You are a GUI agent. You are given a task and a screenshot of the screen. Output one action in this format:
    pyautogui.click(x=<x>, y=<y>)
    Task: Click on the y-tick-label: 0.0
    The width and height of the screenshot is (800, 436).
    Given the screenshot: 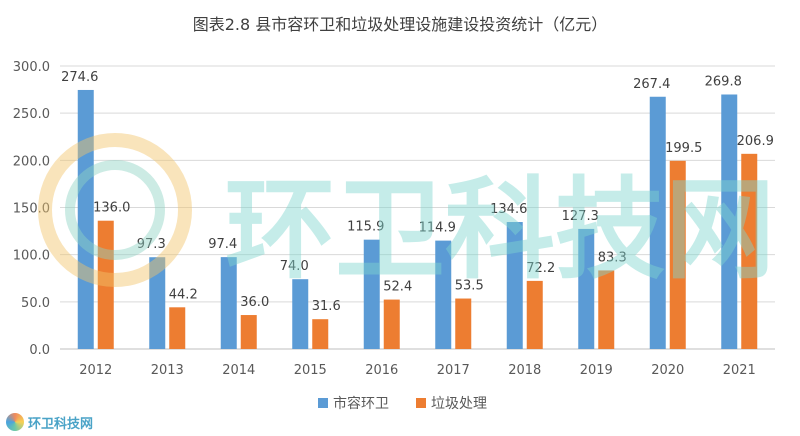 What is the action you would take?
    pyautogui.click(x=39, y=350)
    